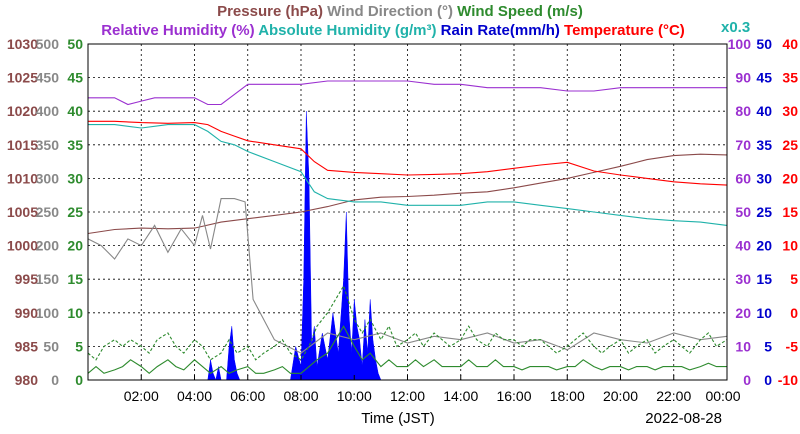 Image resolution: width=800 pixels, height=434 pixels. I want to click on legend-entry: Rain Rate(mm/h), so click(498, 30).